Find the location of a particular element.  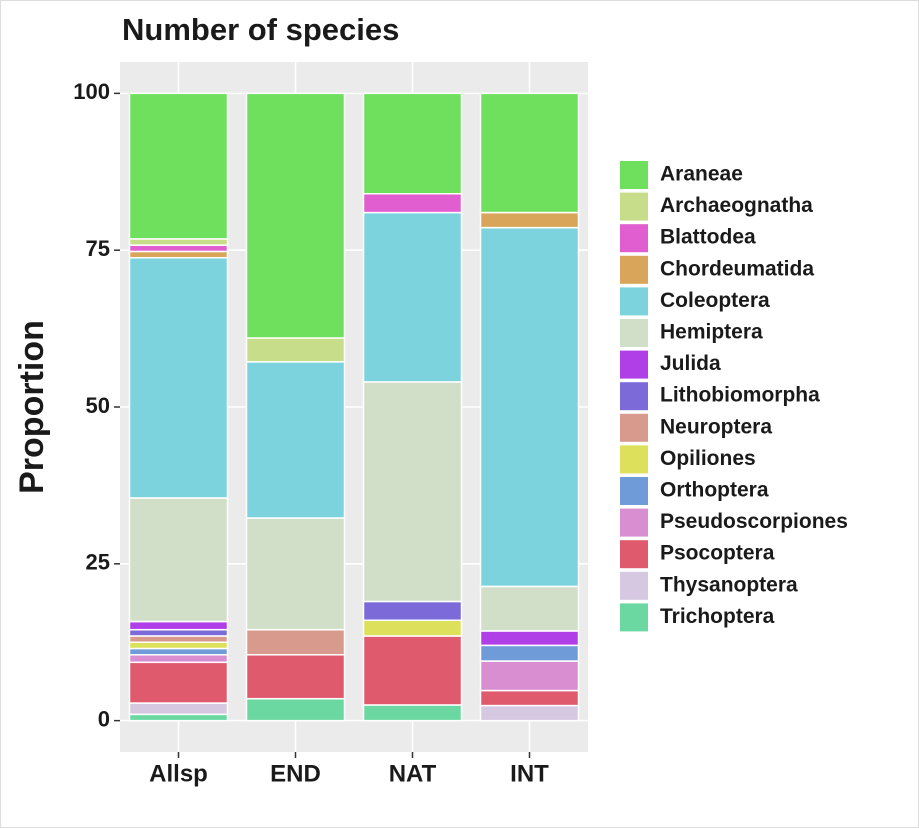

legend-label: Psocoptera is located at coordinates (717, 553).